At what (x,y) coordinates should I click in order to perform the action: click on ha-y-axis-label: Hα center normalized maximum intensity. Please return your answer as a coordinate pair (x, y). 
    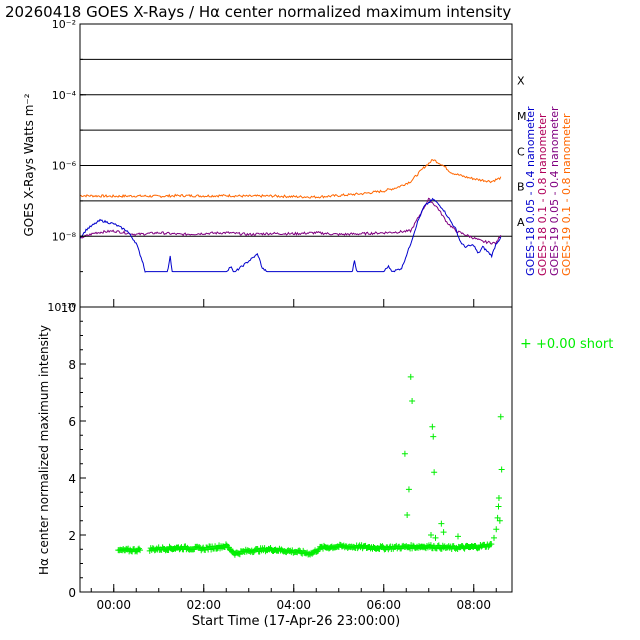
    Looking at the image, I should click on (44, 450).